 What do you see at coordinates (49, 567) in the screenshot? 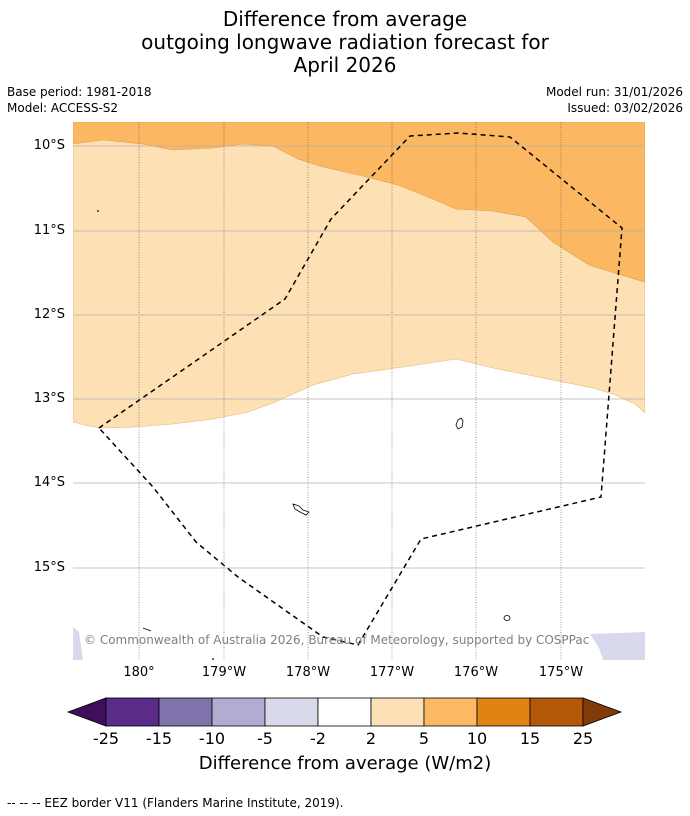
I see `lat-label-15s: 15°S` at bounding box center [49, 567].